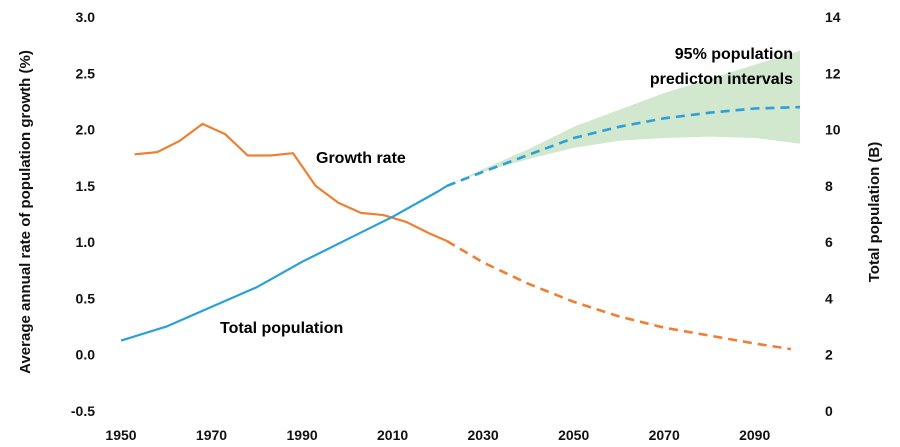  Describe the element at coordinates (829, 411) in the screenshot. I see `y-right-tick-label: 0` at that location.